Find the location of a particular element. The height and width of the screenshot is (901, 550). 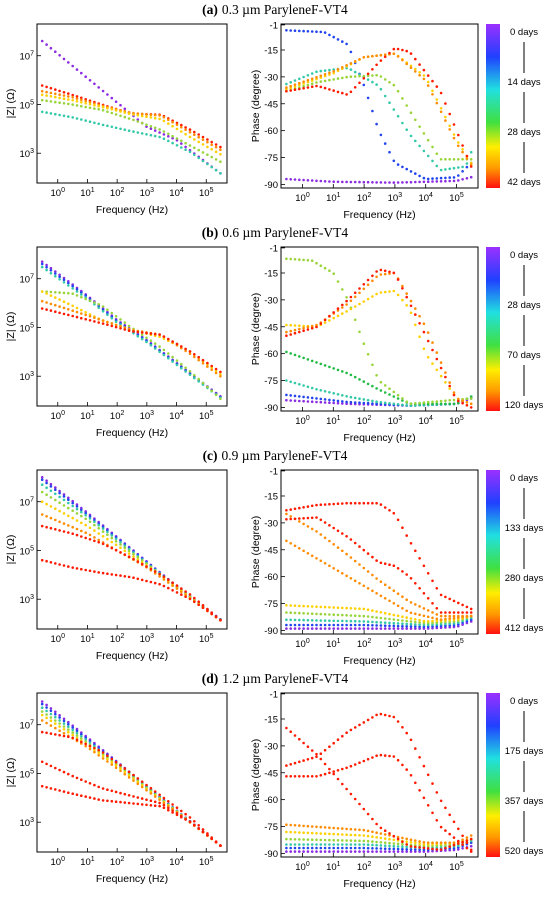

y-tick-label-exp: 5 is located at coordinates (32, 548).